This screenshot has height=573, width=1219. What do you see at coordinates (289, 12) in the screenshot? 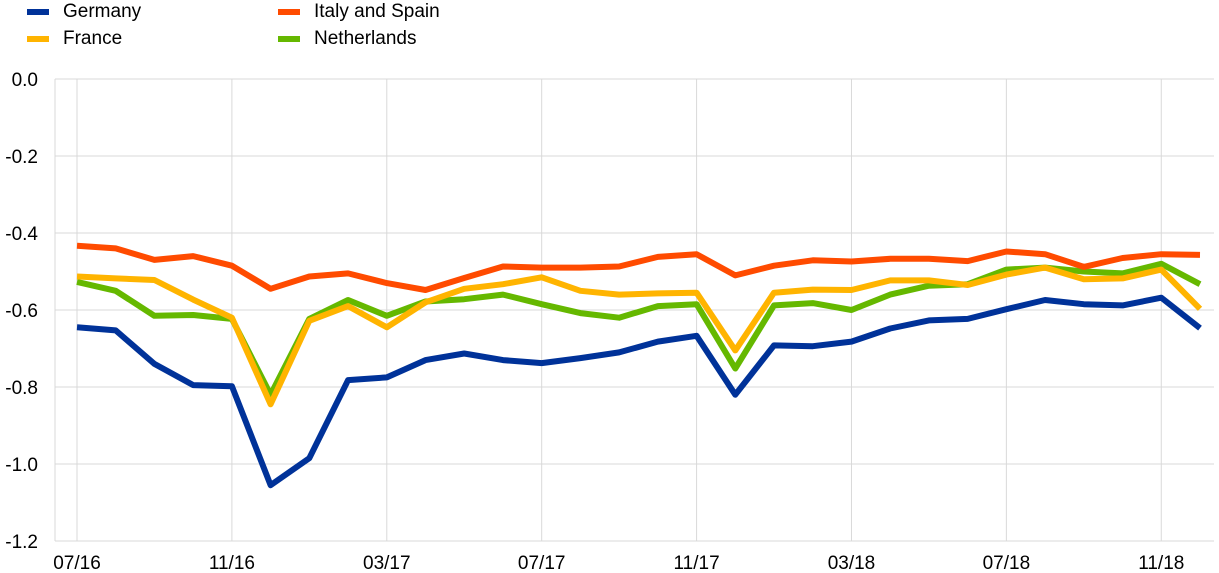
I see `legend-swatch-italy-and-spain` at bounding box center [289, 12].